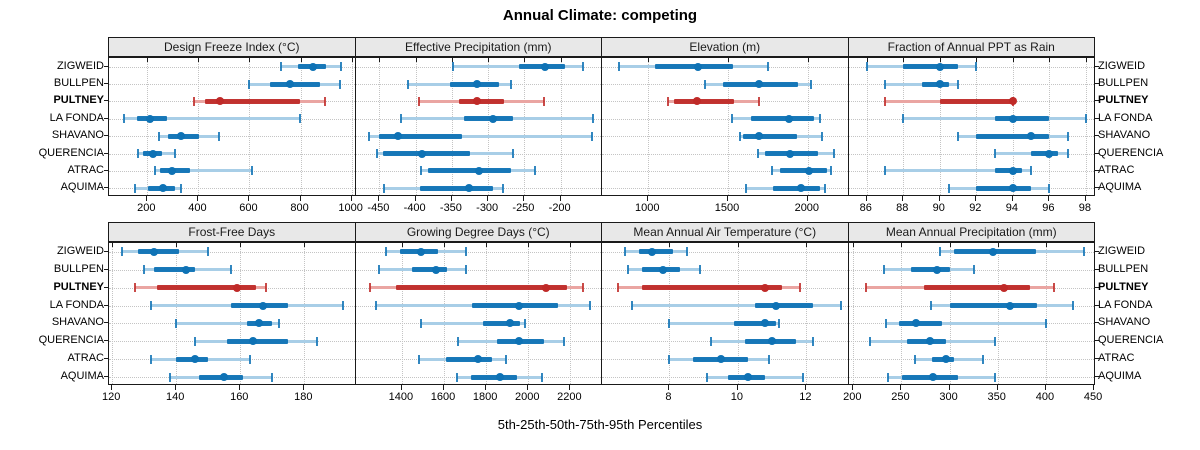 This screenshot has height=450, width=1200. I want to click on panel-strip: Mean Annual Precipitation (mm), so click(971, 232).